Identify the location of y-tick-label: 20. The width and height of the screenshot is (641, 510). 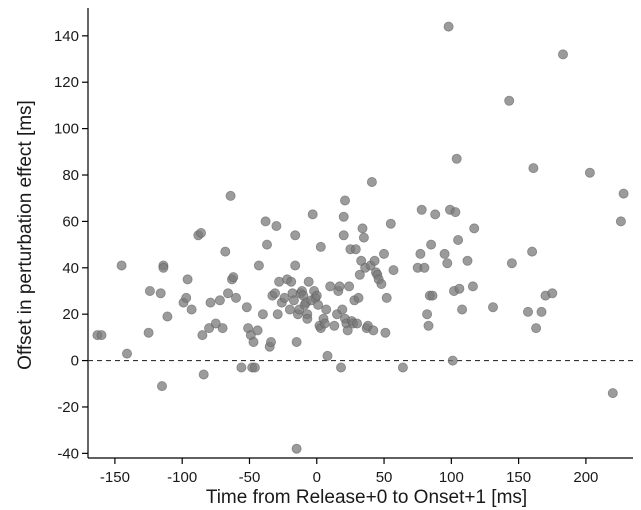
(70, 314).